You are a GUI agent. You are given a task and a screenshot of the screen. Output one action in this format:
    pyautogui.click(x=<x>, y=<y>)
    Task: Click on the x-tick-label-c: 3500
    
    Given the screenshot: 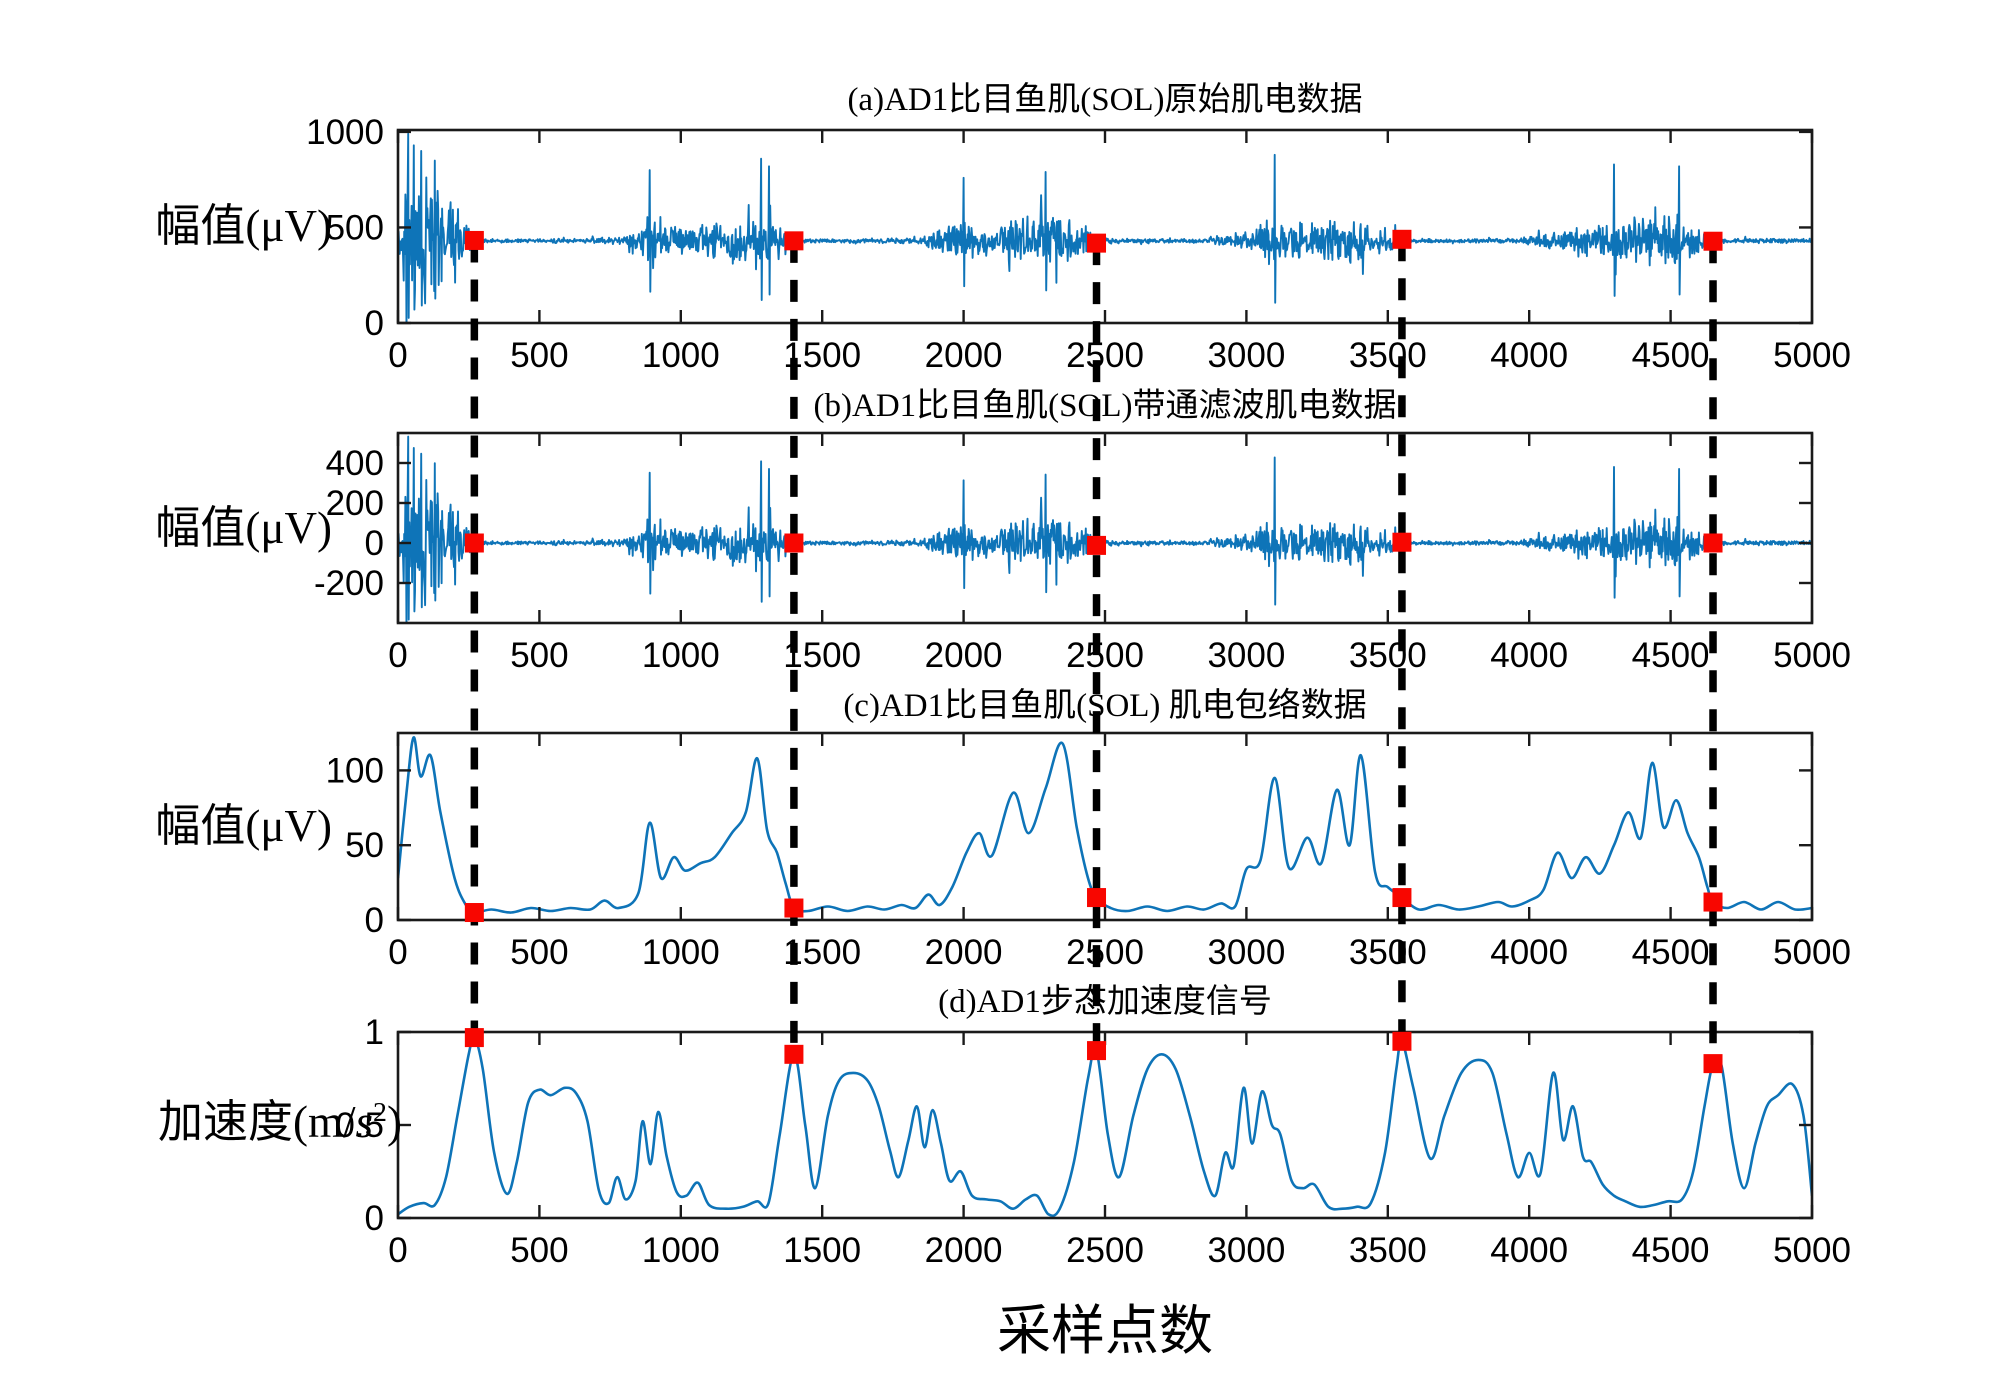 What is the action you would take?
    pyautogui.click(x=1388, y=952)
    